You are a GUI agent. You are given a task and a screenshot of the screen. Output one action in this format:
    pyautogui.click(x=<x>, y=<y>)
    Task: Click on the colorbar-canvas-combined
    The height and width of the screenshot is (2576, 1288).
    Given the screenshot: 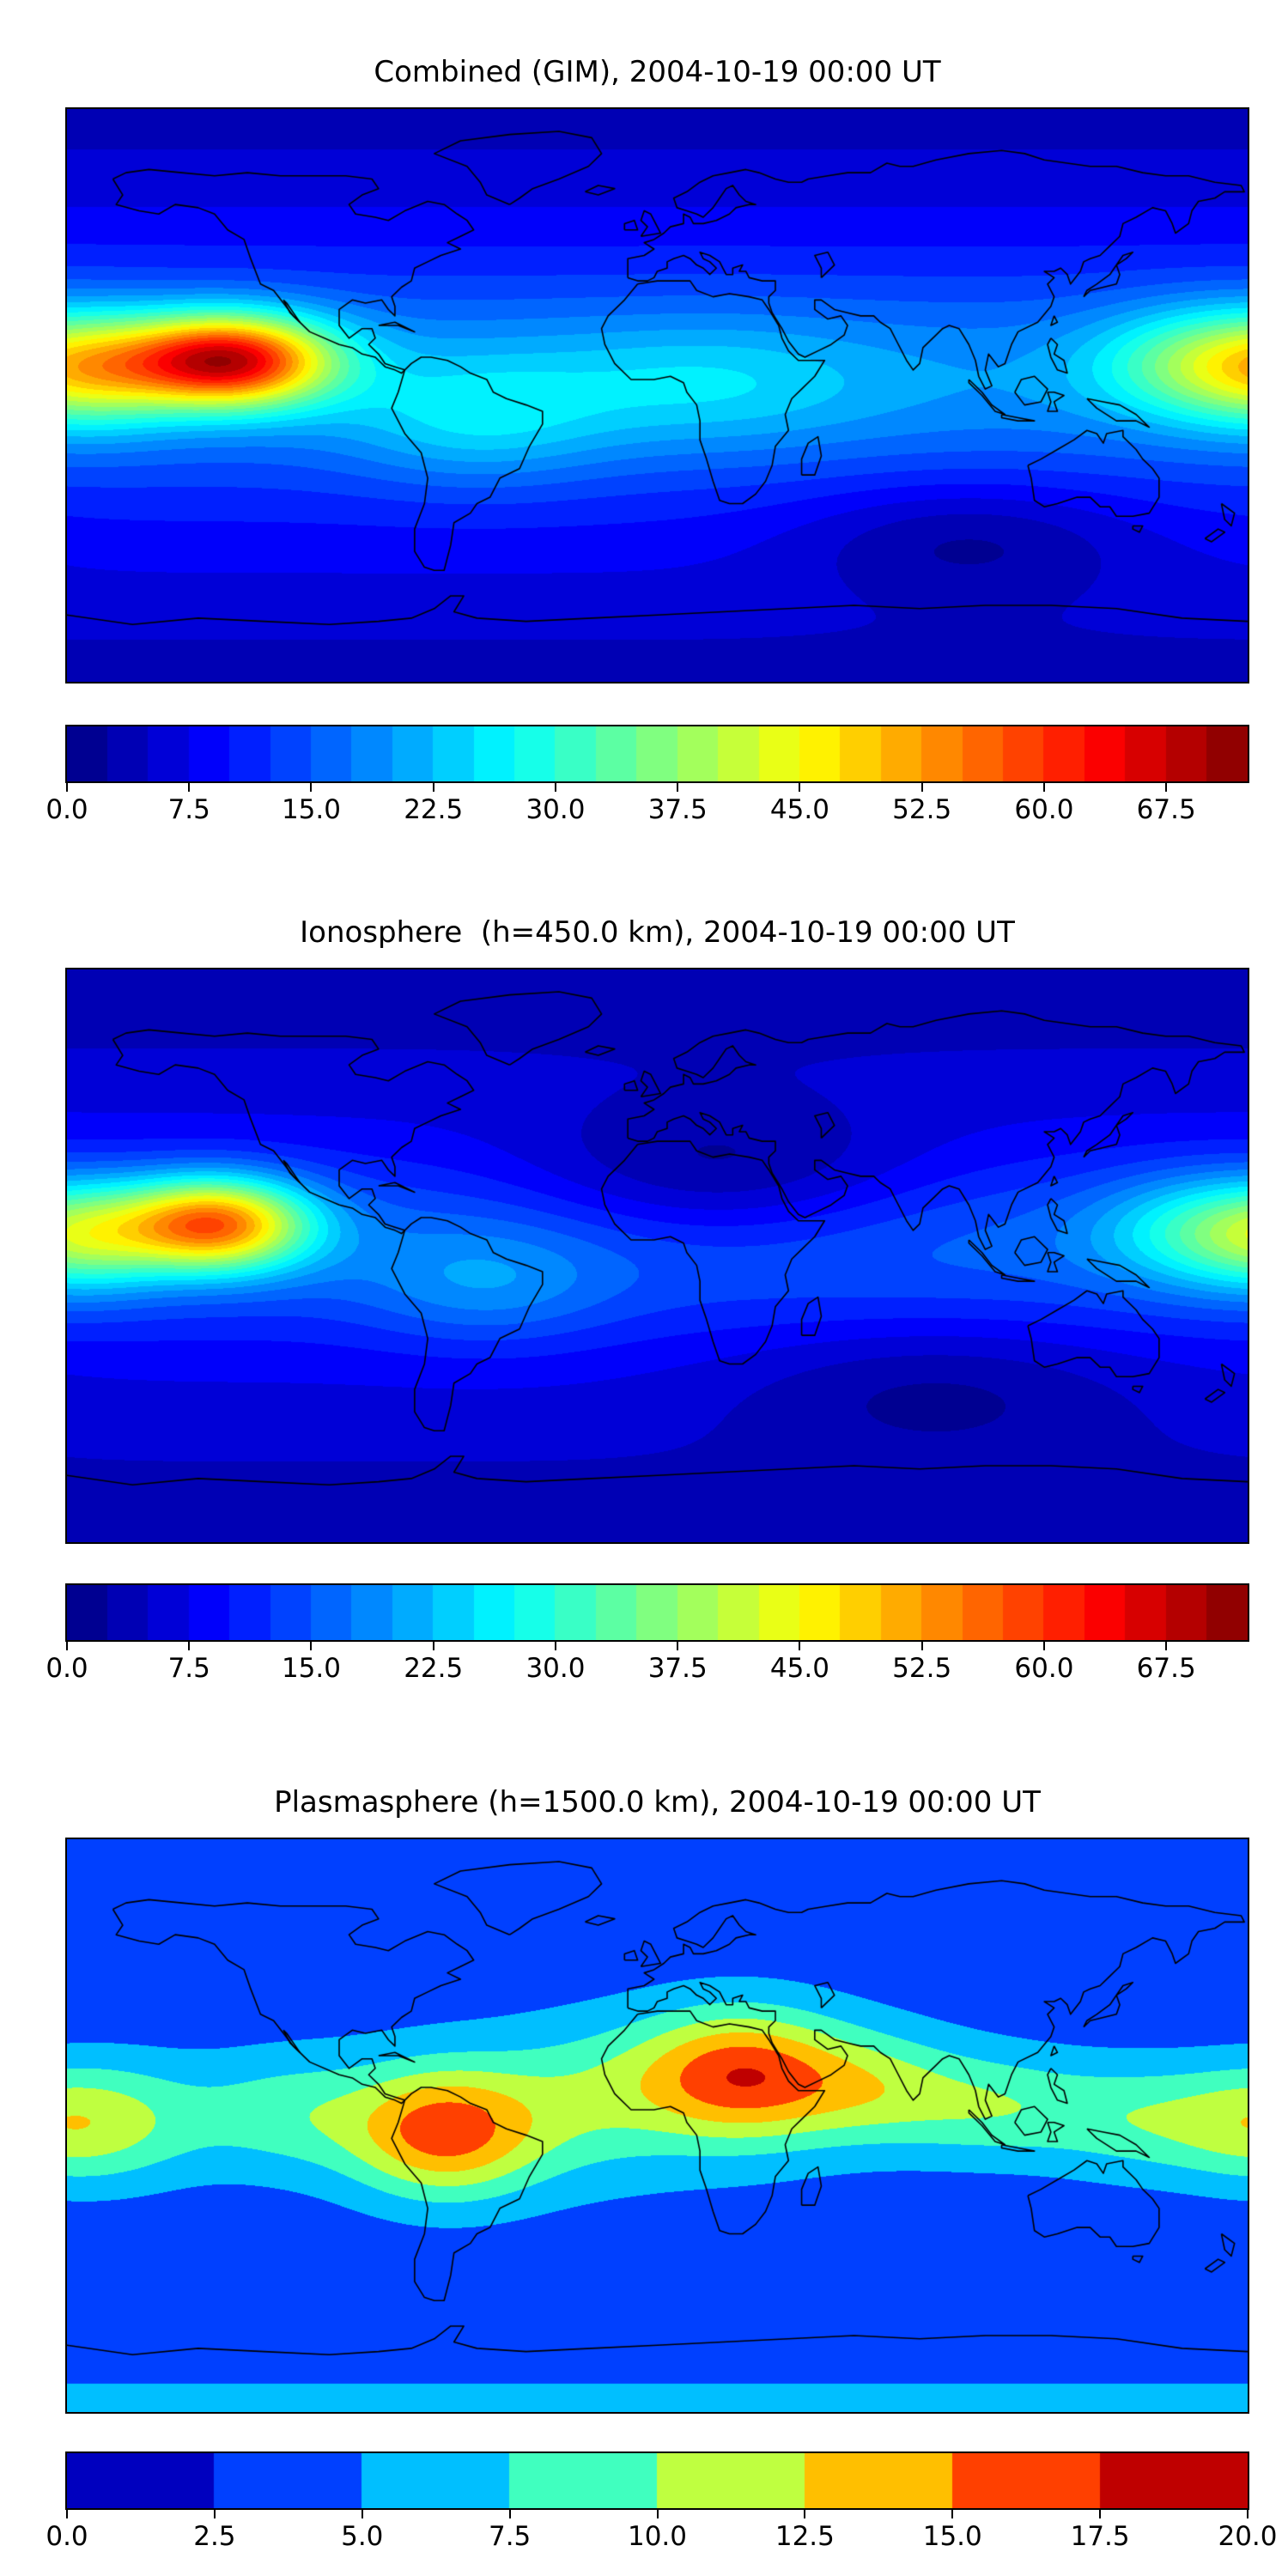 What is the action you would take?
    pyautogui.click(x=657, y=754)
    